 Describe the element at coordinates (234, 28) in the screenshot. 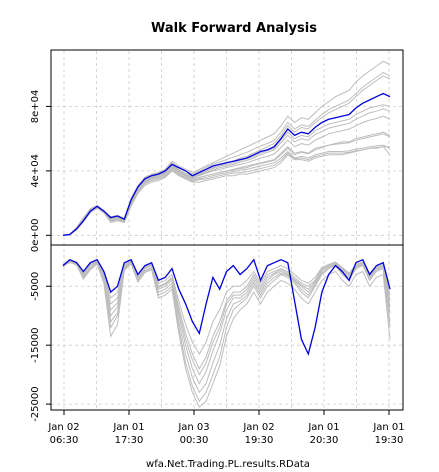

I see `chart-title: Walk Forward Analysis` at that location.